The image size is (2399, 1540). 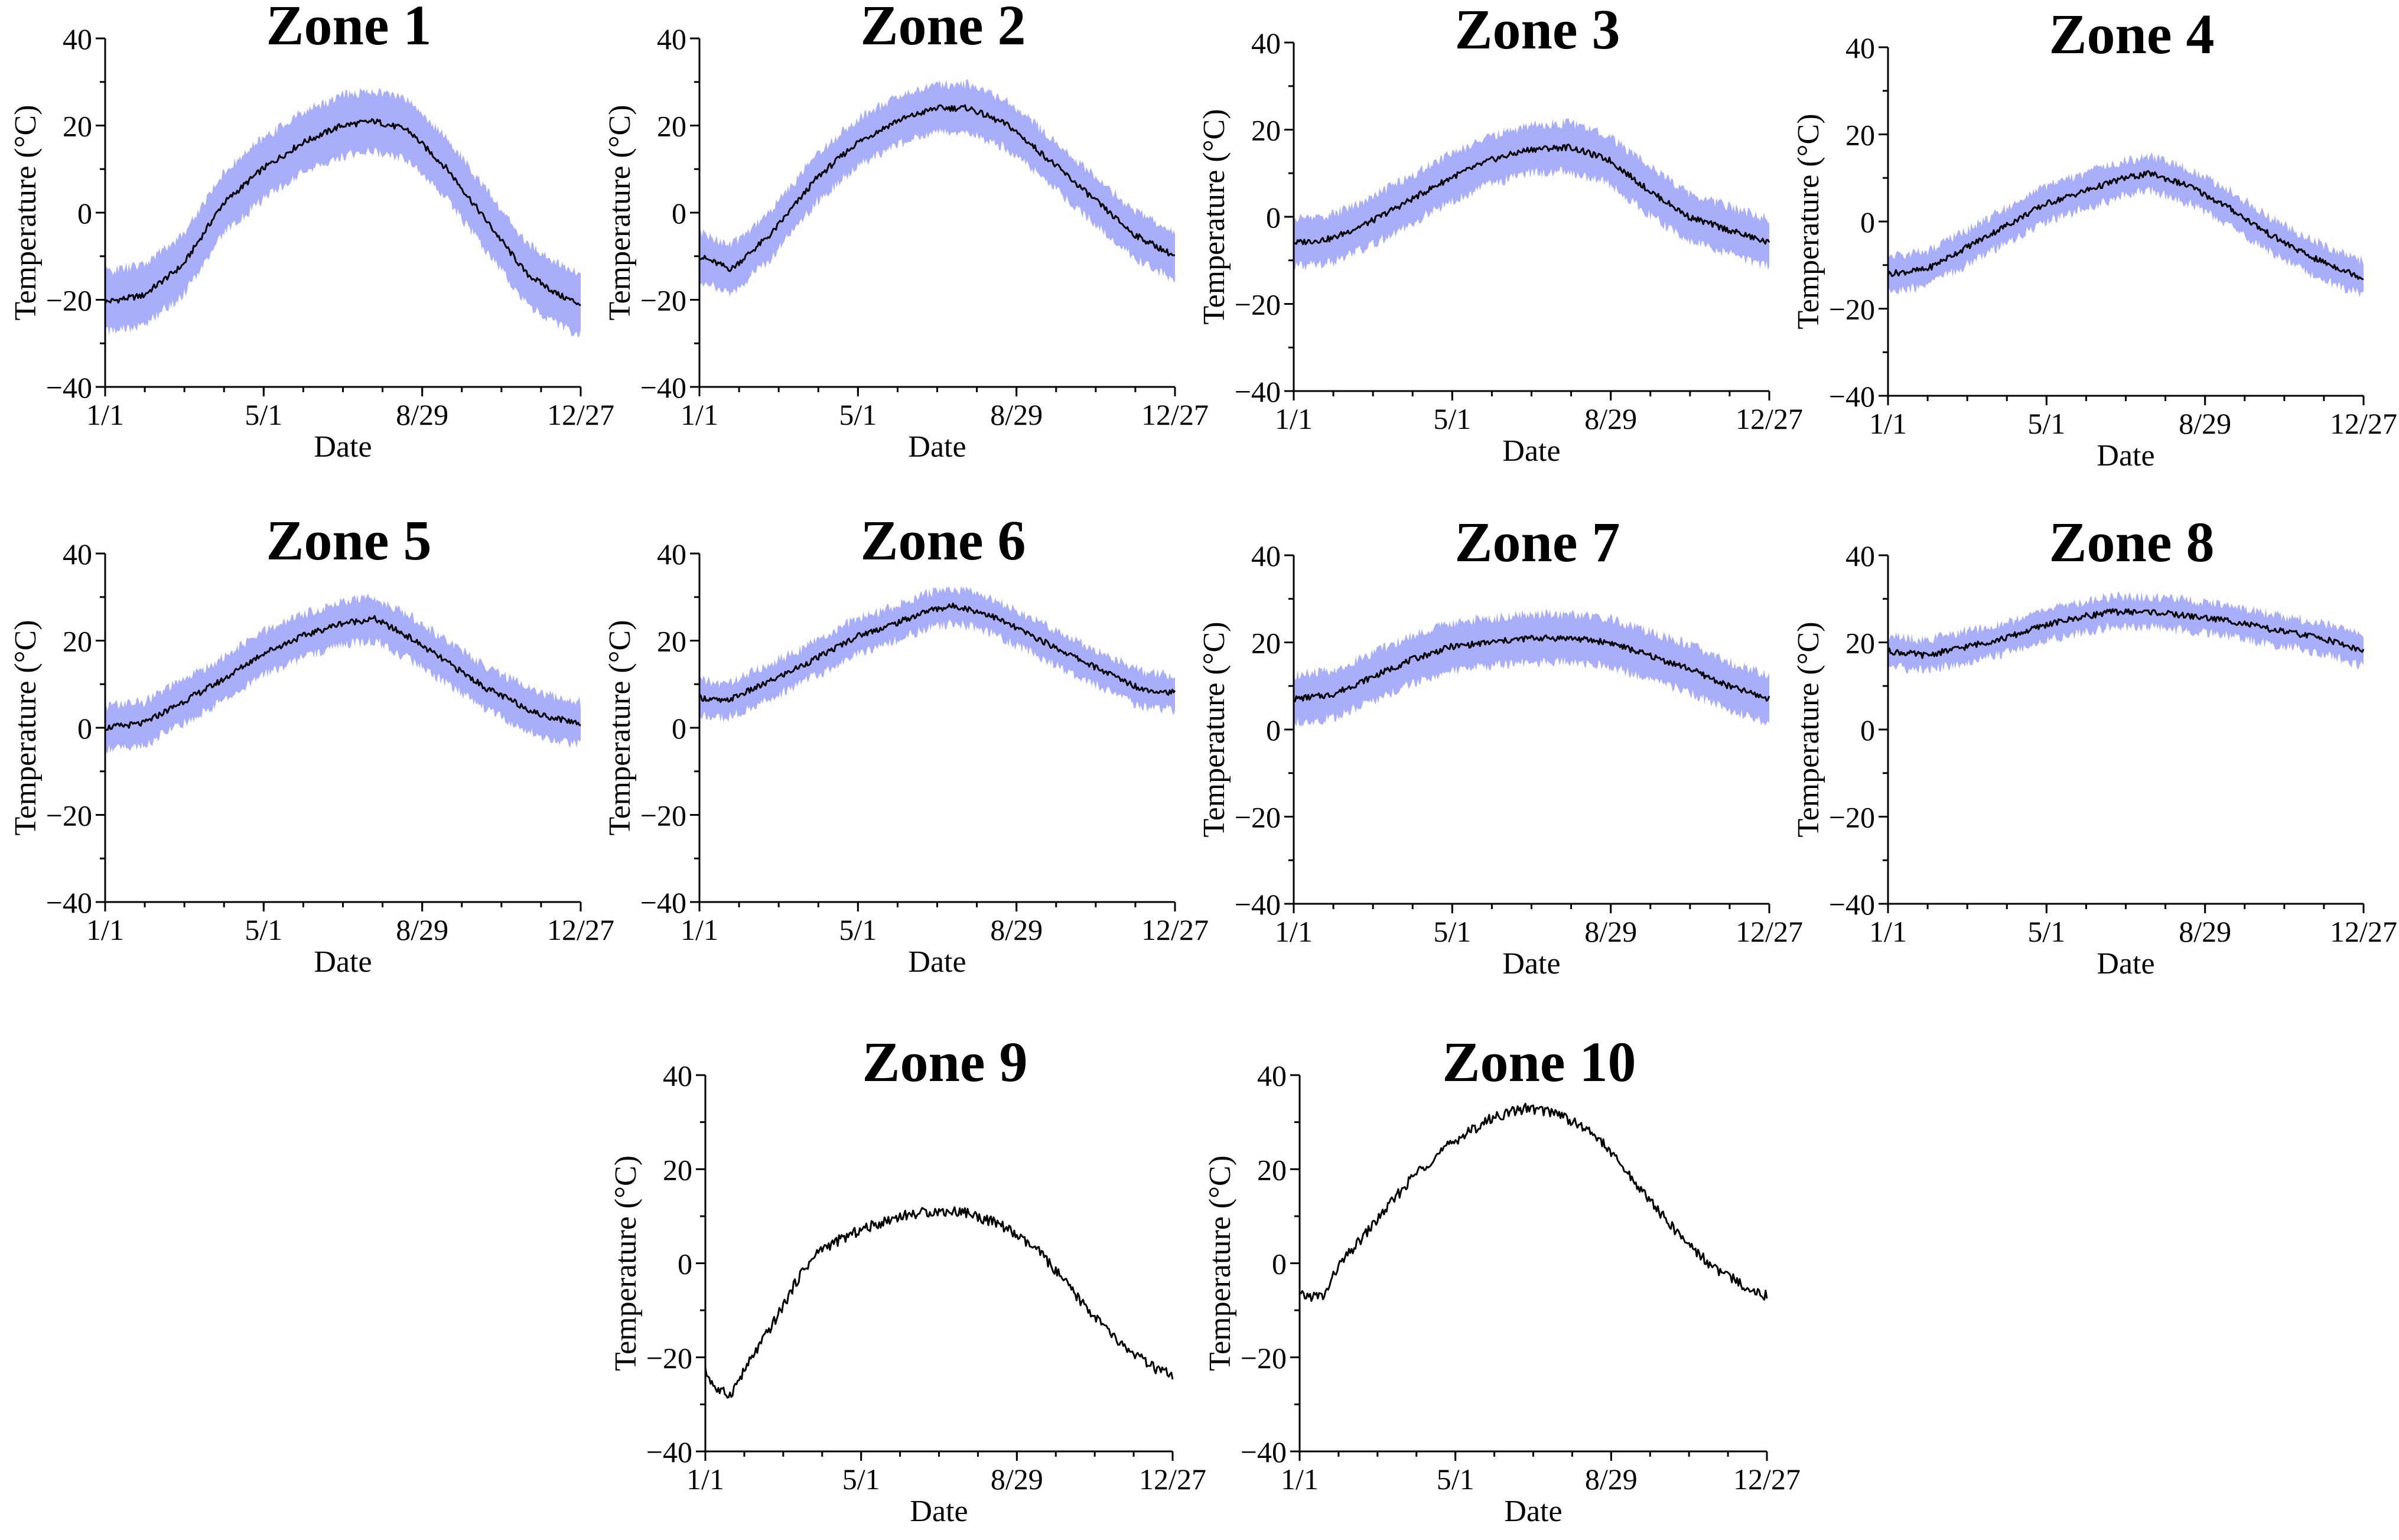 I want to click on panel-title: Zone 1, so click(x=348, y=28).